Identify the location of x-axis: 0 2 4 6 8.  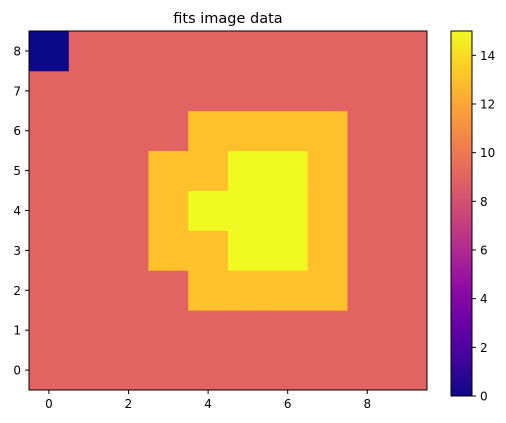
(208, 400).